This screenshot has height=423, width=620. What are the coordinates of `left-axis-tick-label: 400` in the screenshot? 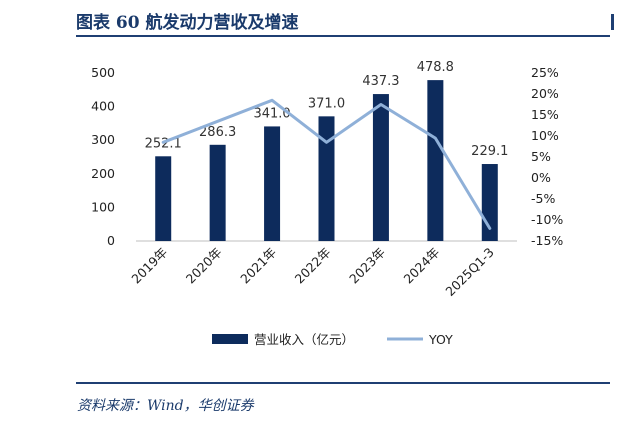 It's located at (103, 106).